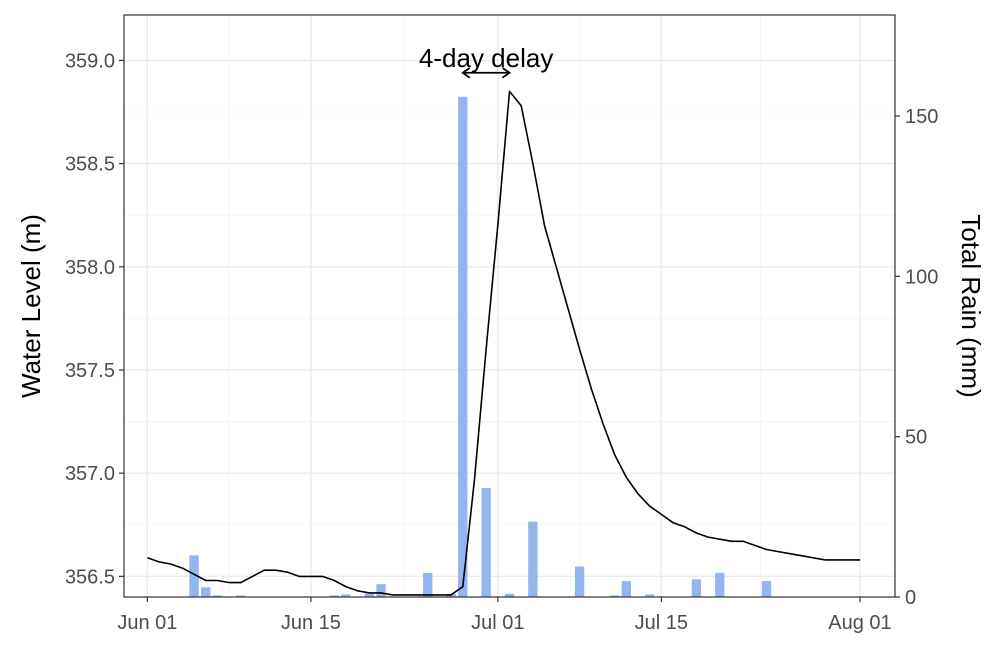 This screenshot has width=1000, height=650. What do you see at coordinates (916, 357) in the screenshot?
I see `right-axis-ticks: 0 50 100 150` at bounding box center [916, 357].